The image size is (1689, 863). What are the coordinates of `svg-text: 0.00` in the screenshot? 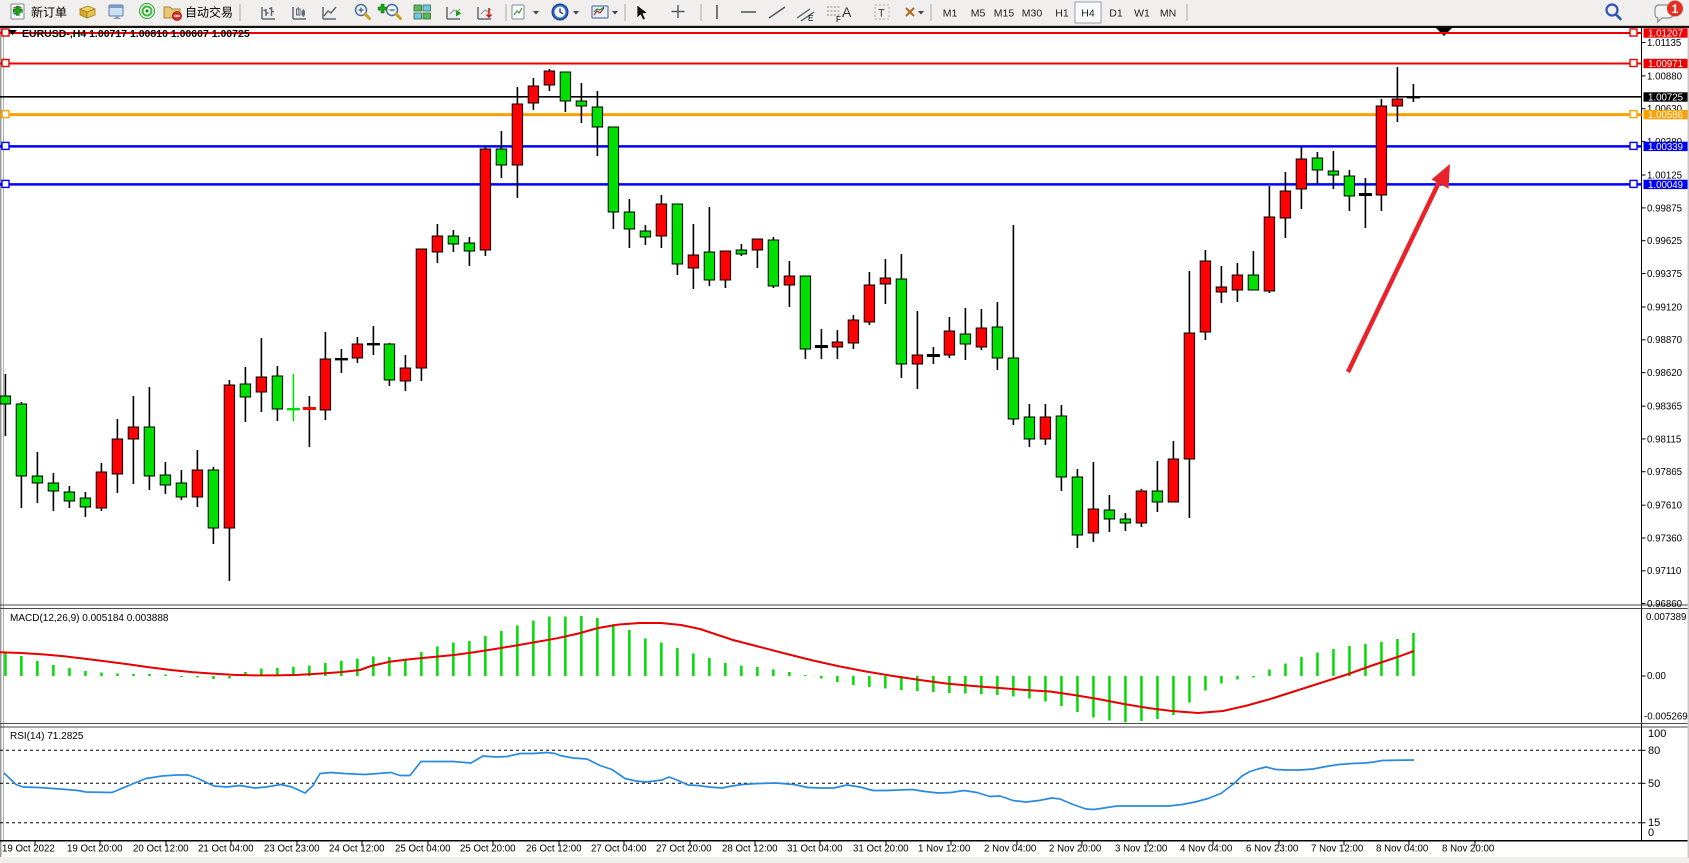 It's located at (1656, 676).